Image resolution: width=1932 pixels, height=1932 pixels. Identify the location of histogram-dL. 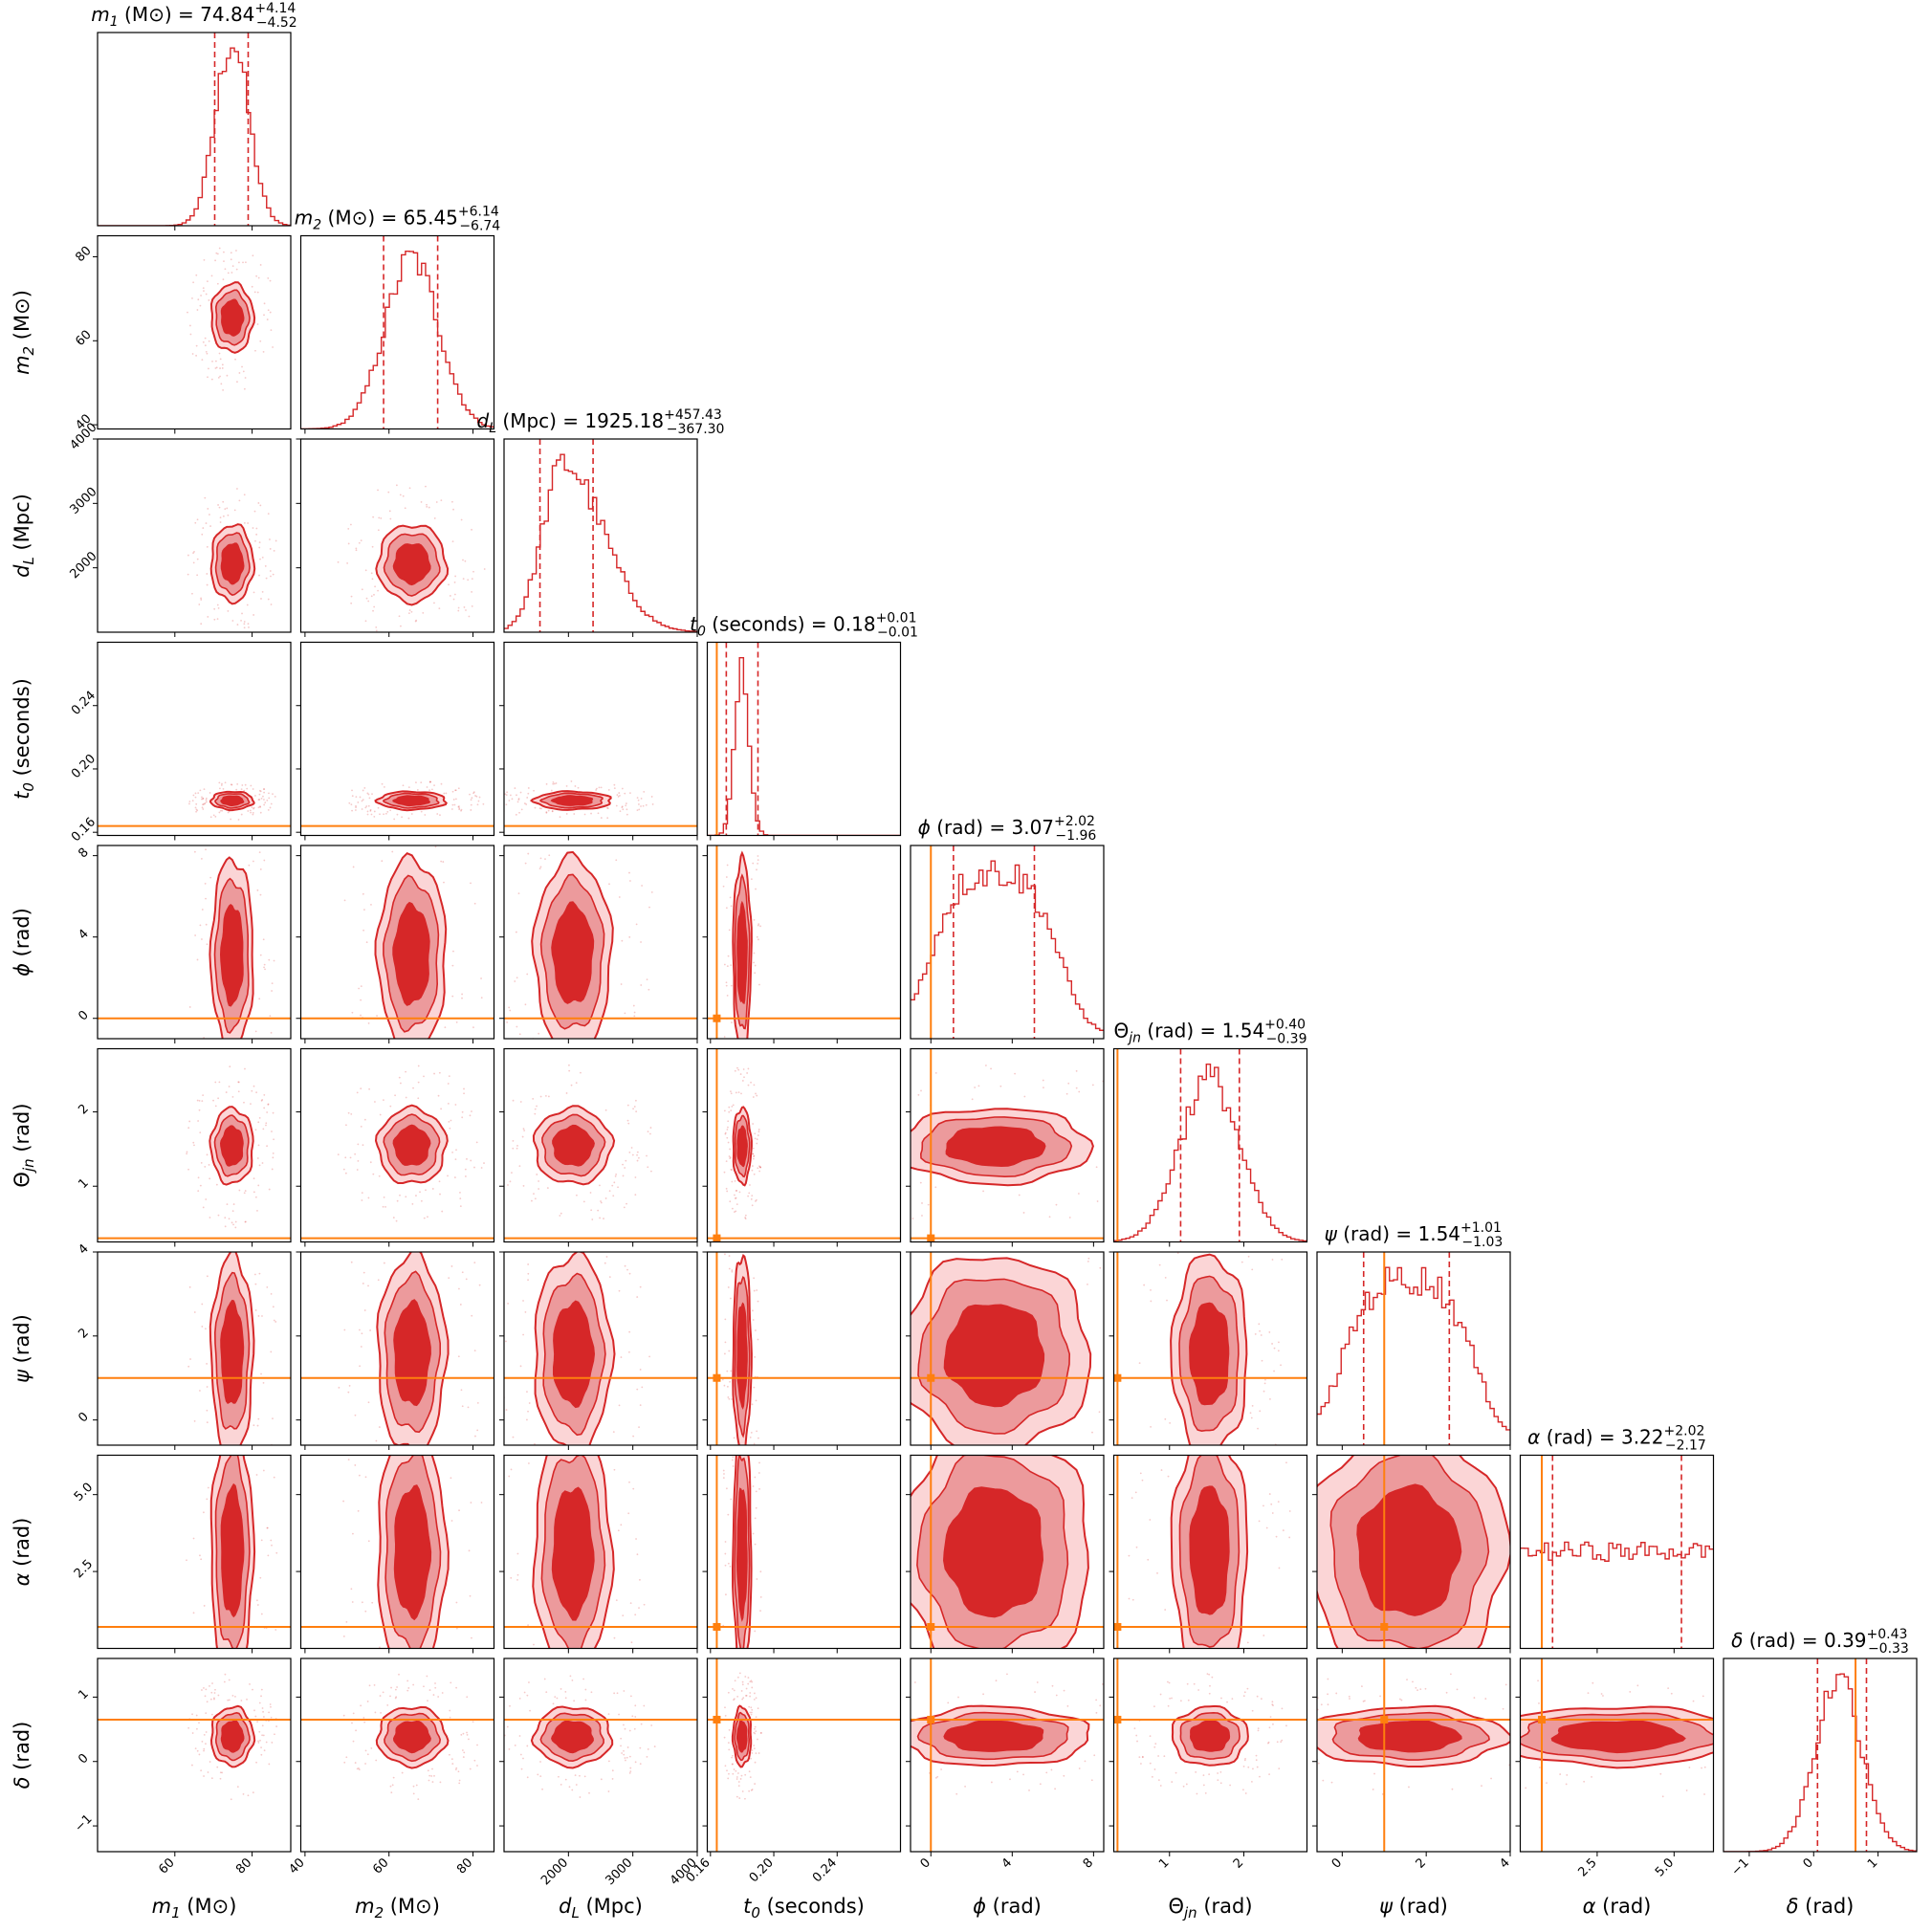
(600, 542).